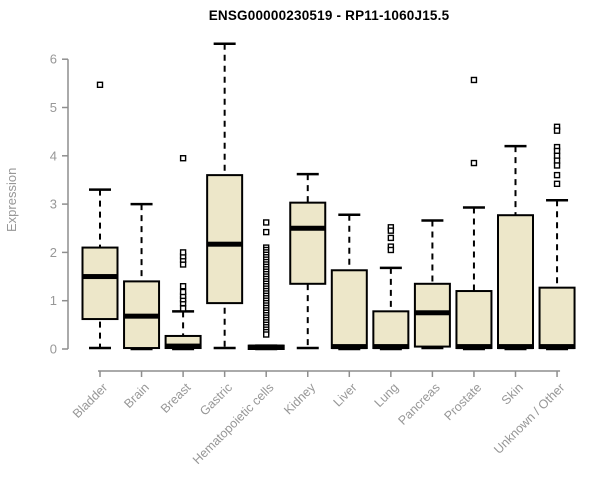 This screenshot has width=600, height=500. What do you see at coordinates (529, 418) in the screenshot?
I see `x-category-label: Unknown / Other` at bounding box center [529, 418].